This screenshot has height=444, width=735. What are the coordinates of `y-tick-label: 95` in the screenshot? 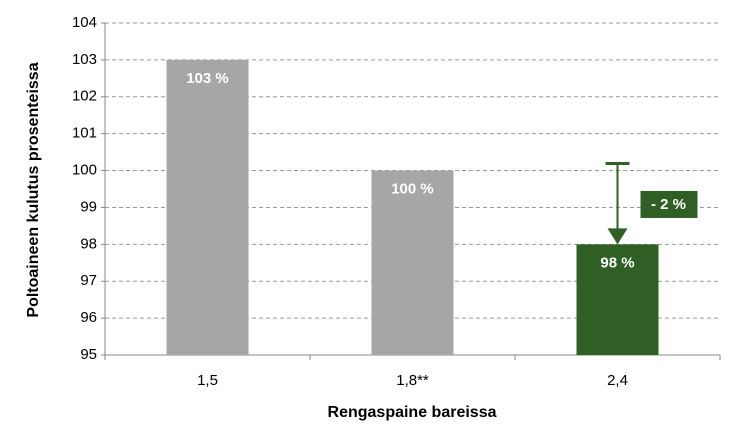 It's located at (88, 354).